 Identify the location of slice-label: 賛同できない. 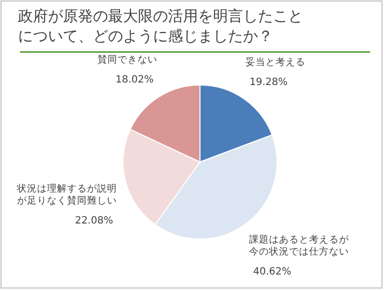
(128, 60).